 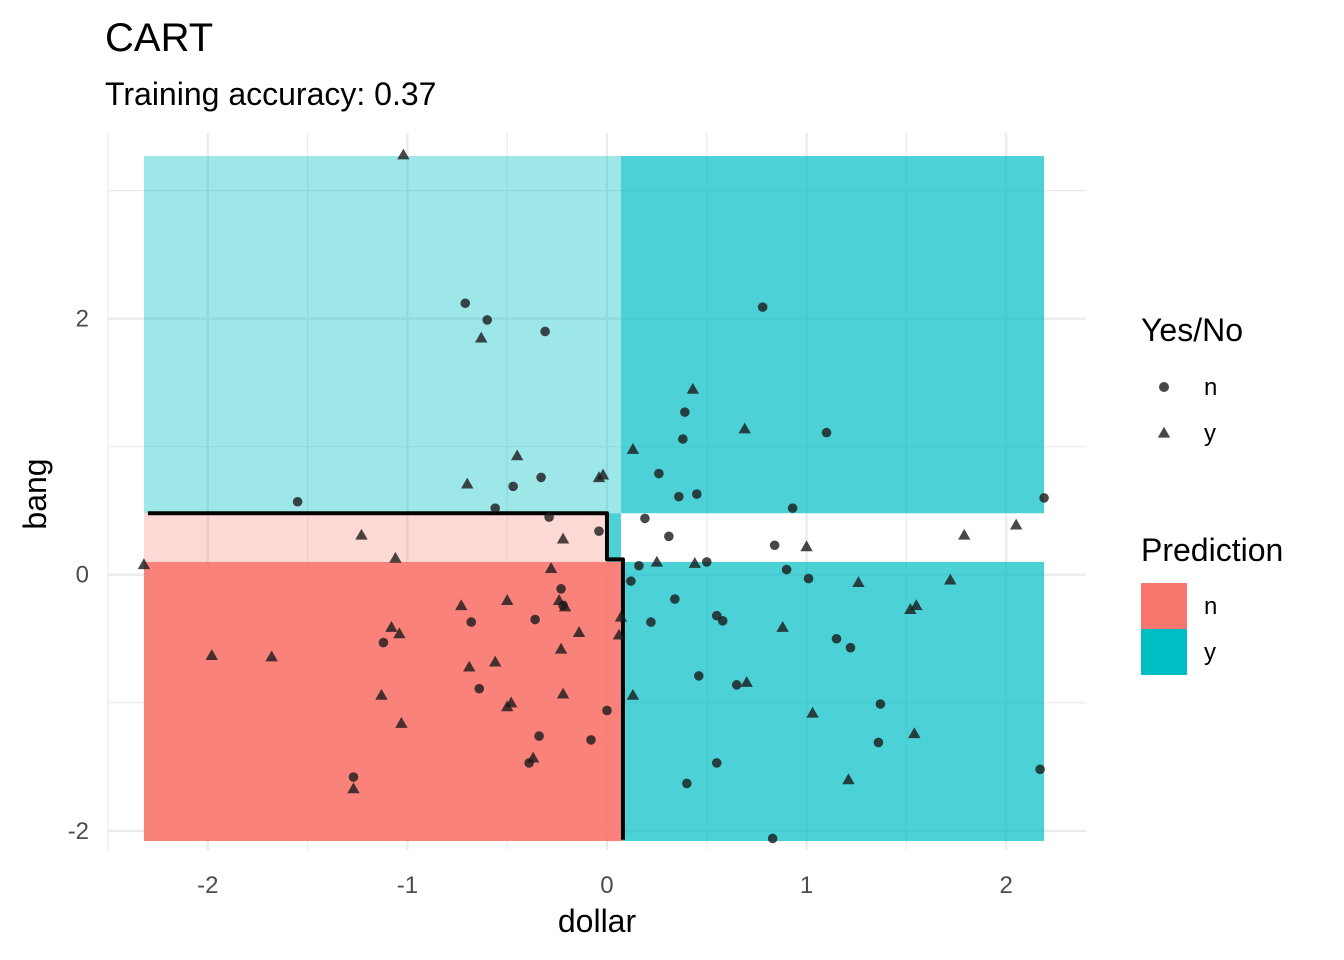 What do you see at coordinates (1212, 550) in the screenshot?
I see `legend-title-prediction: Prediction` at bounding box center [1212, 550].